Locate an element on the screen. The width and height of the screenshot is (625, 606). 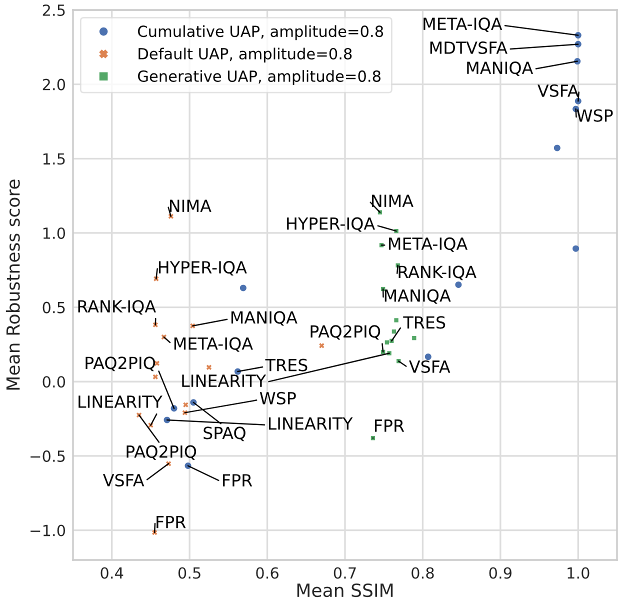
y-tick-label: 0.5 is located at coordinates (53, 308).